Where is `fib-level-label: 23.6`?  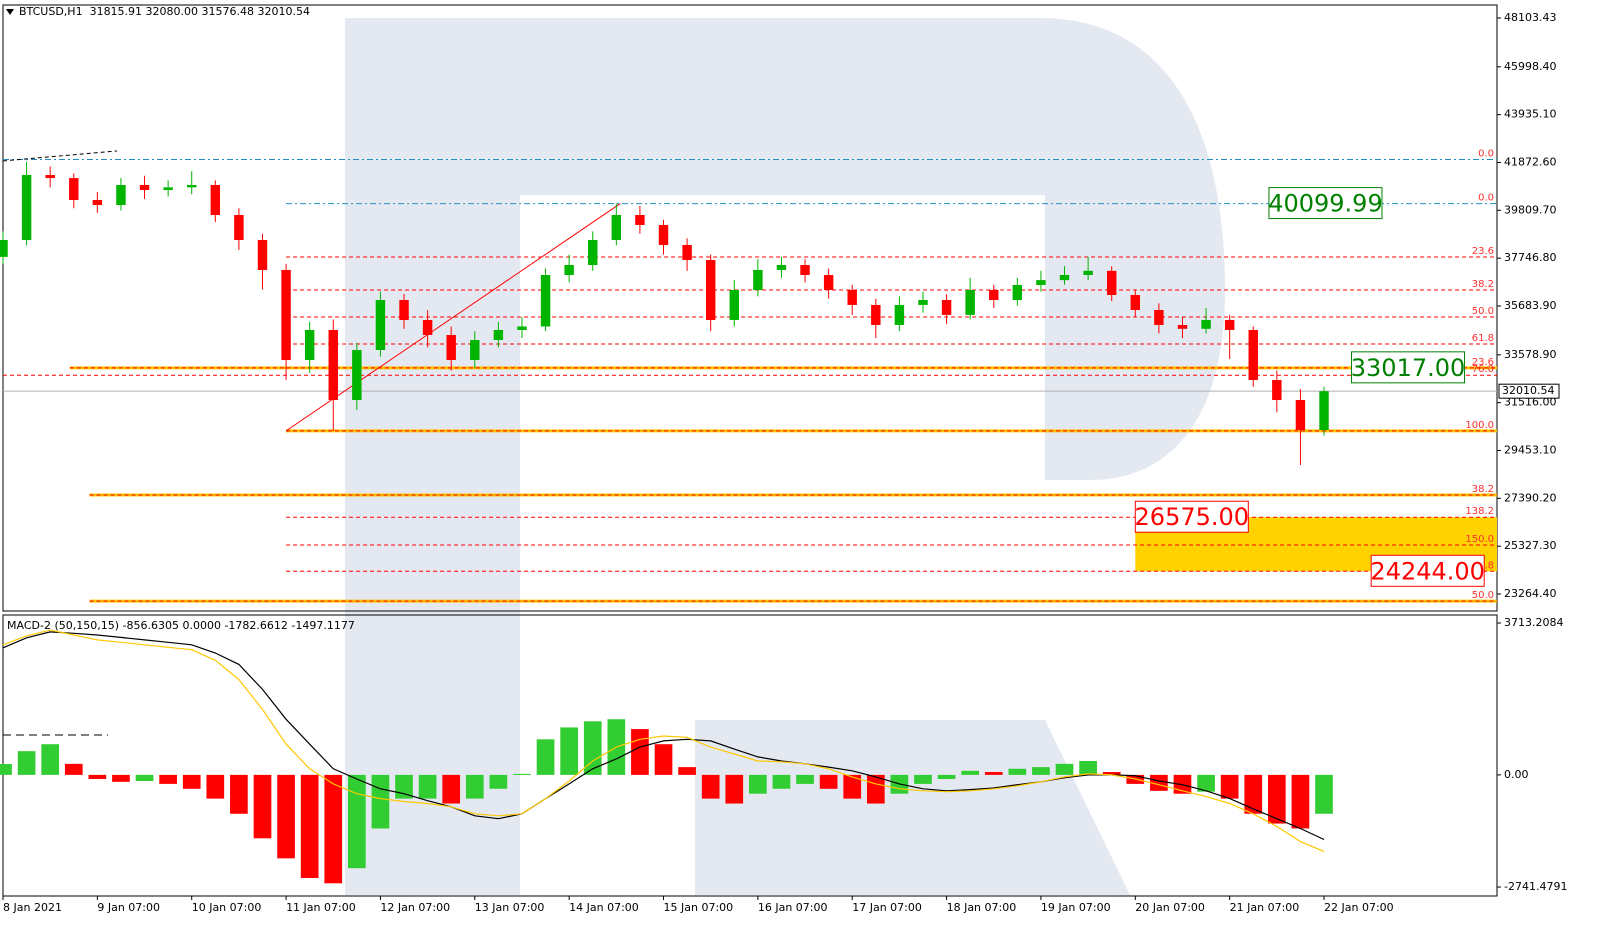 fib-level-label: 23.6 is located at coordinates (1483, 251).